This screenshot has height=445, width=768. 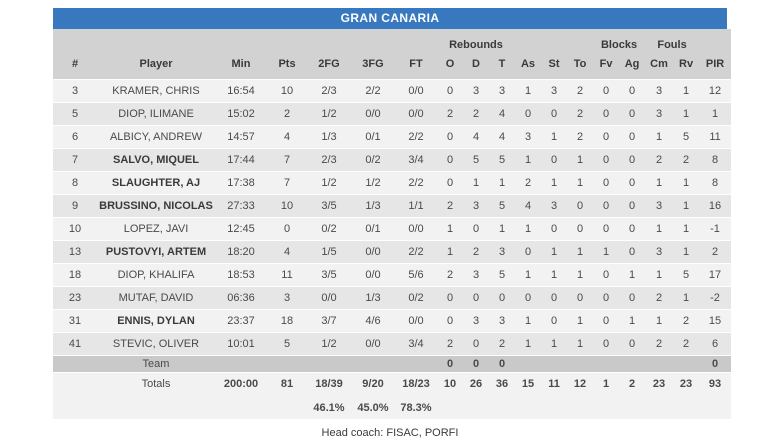 I want to click on ft-cell: 78.3%, so click(x=416, y=407).